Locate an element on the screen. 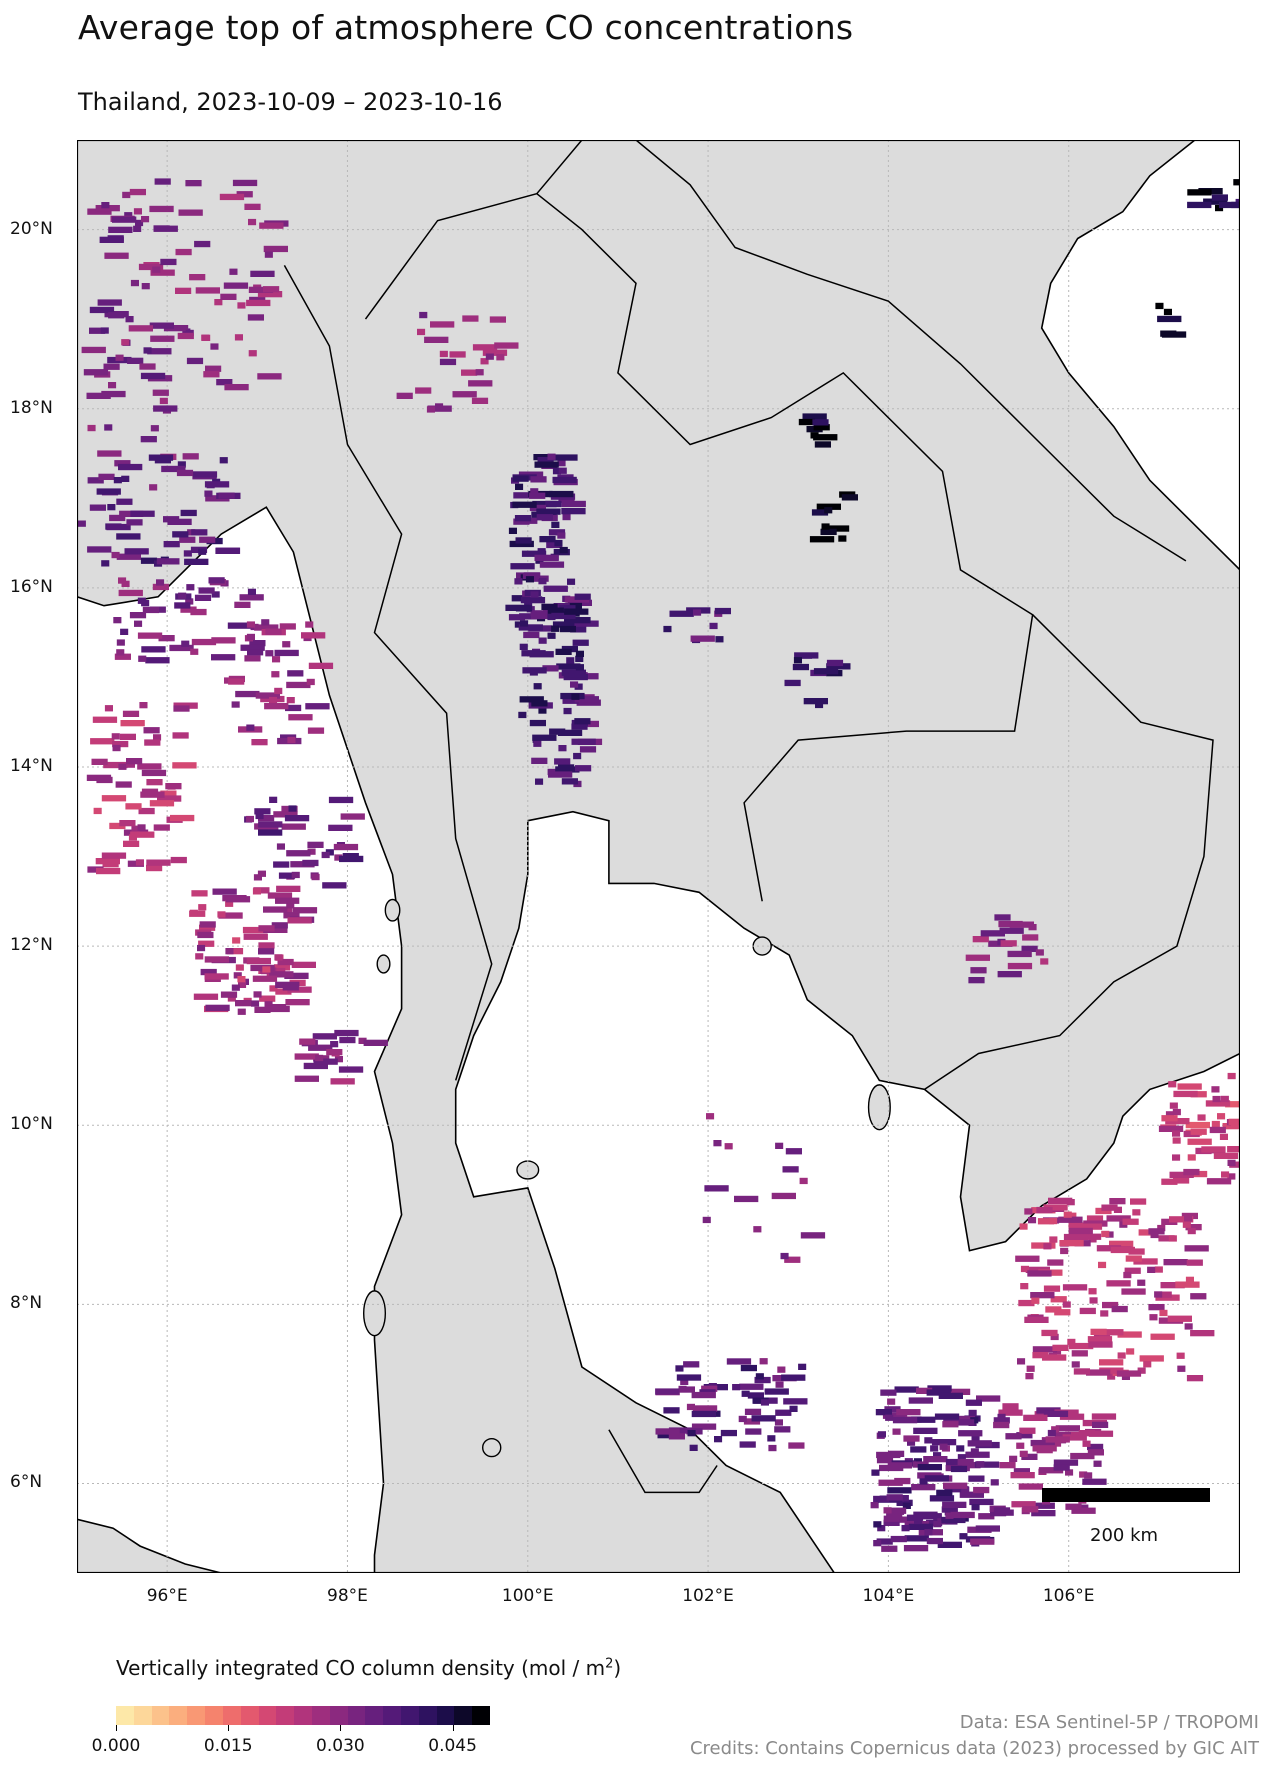  latitude-label: 20°N is located at coordinates (31, 228).